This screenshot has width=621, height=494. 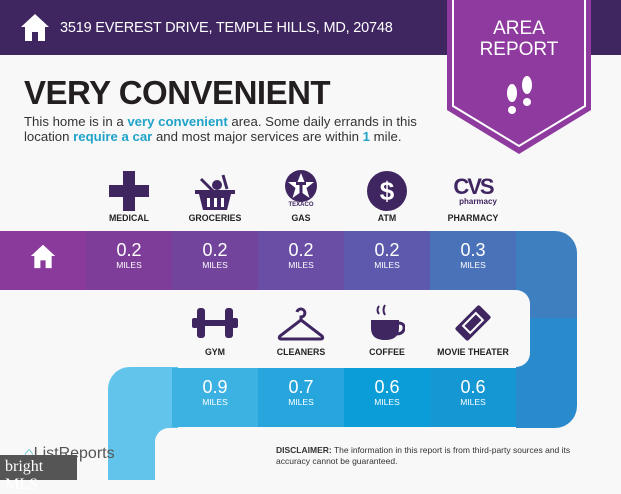 What do you see at coordinates (473, 323) in the screenshot?
I see `movie-ticket-icon` at bounding box center [473, 323].